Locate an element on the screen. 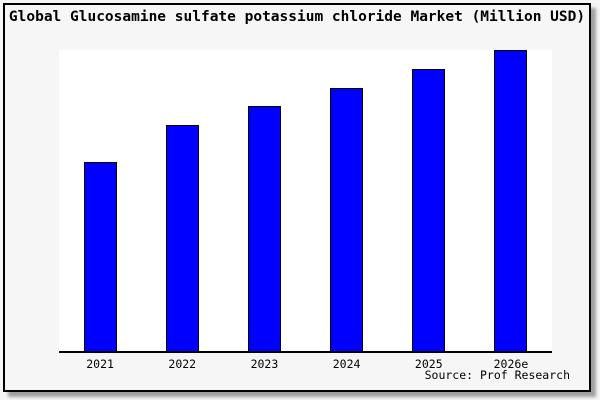 Image resolution: width=600 pixels, height=400 pixels. bar-slot-2025 is located at coordinates (429, 200).